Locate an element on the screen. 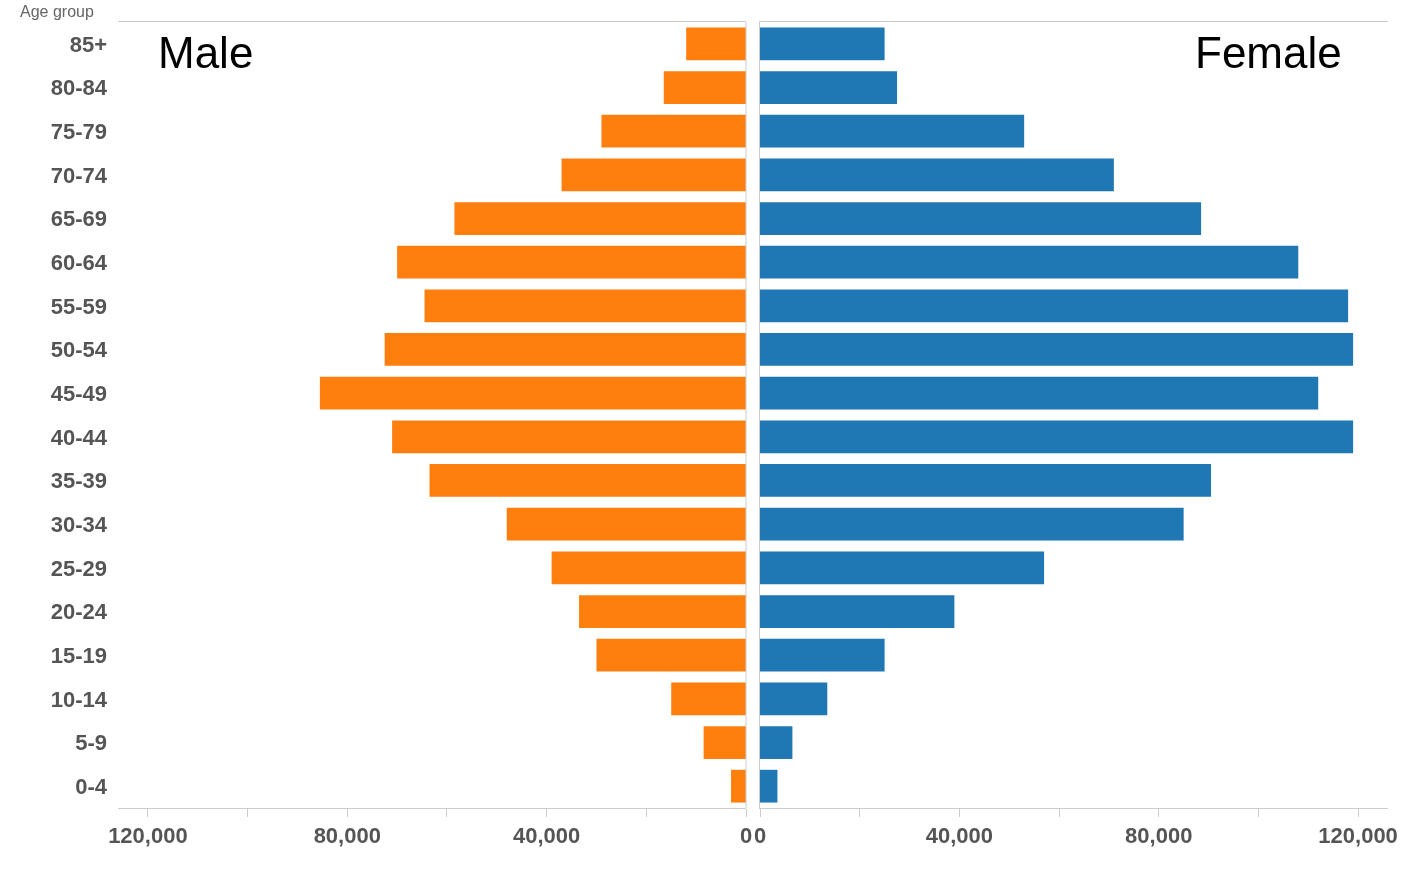 This screenshot has width=1401, height=879. y-tick-label: 70-74 is located at coordinates (79, 175).